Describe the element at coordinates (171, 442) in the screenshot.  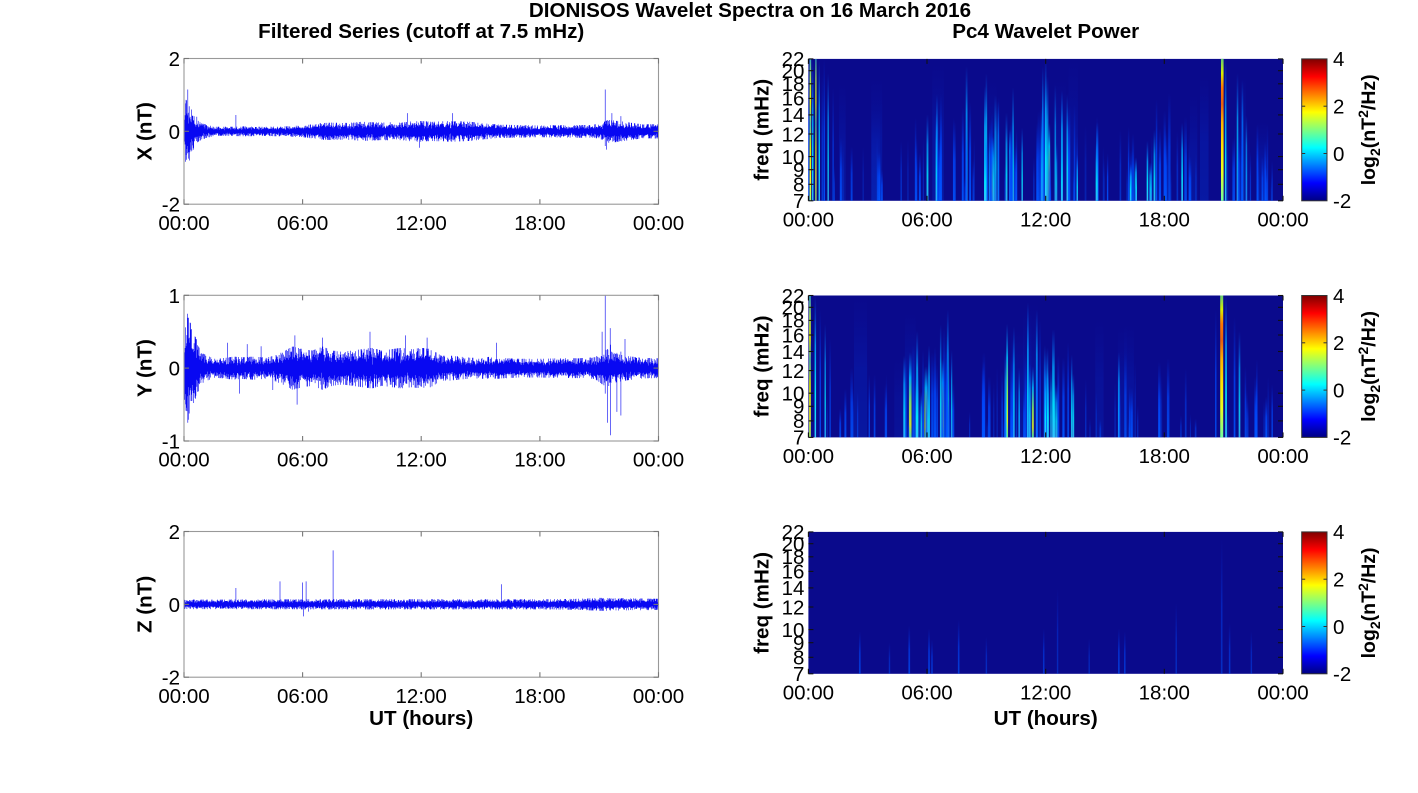
I see `svg-text: -1` at that location.